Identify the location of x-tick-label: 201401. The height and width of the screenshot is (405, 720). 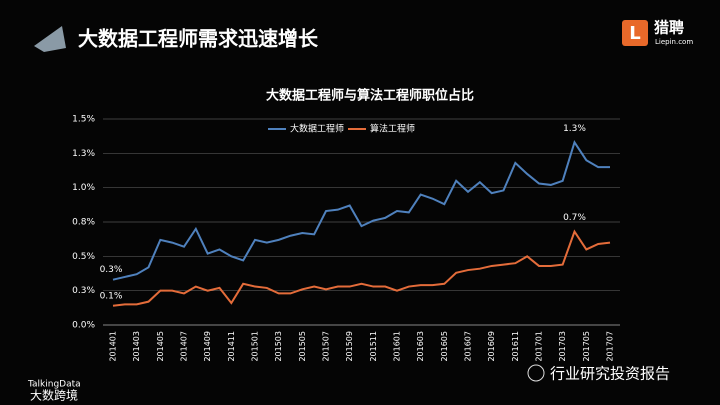
(113, 346).